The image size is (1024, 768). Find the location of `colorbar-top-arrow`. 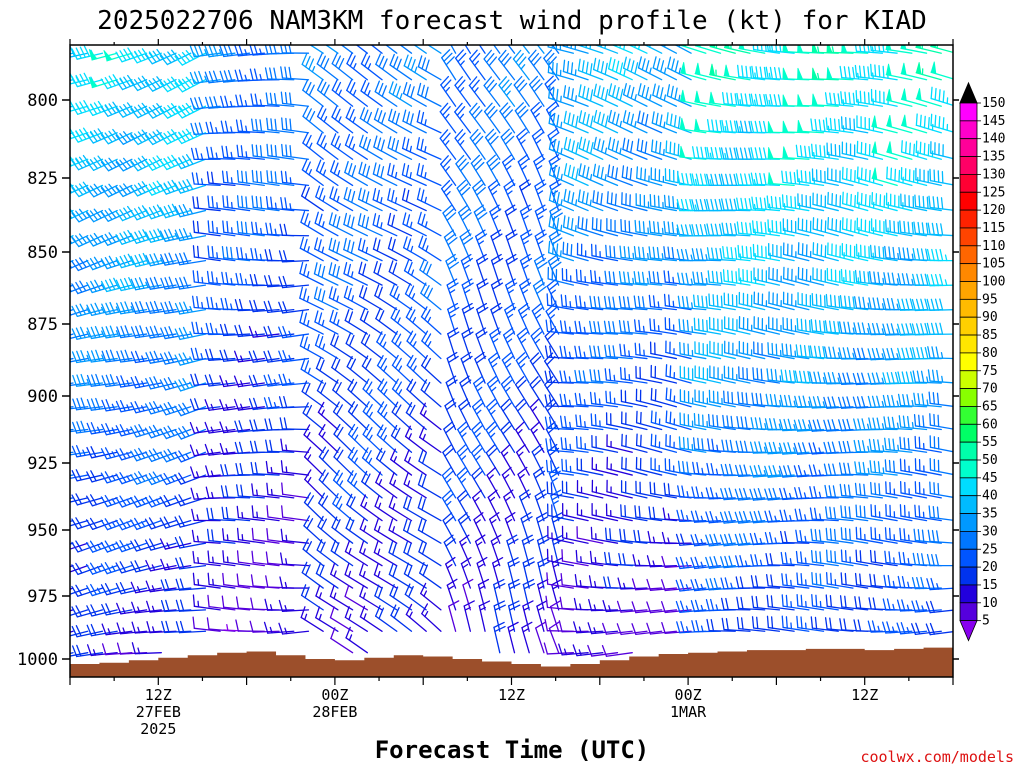

colorbar-top-arrow is located at coordinates (968, 92).